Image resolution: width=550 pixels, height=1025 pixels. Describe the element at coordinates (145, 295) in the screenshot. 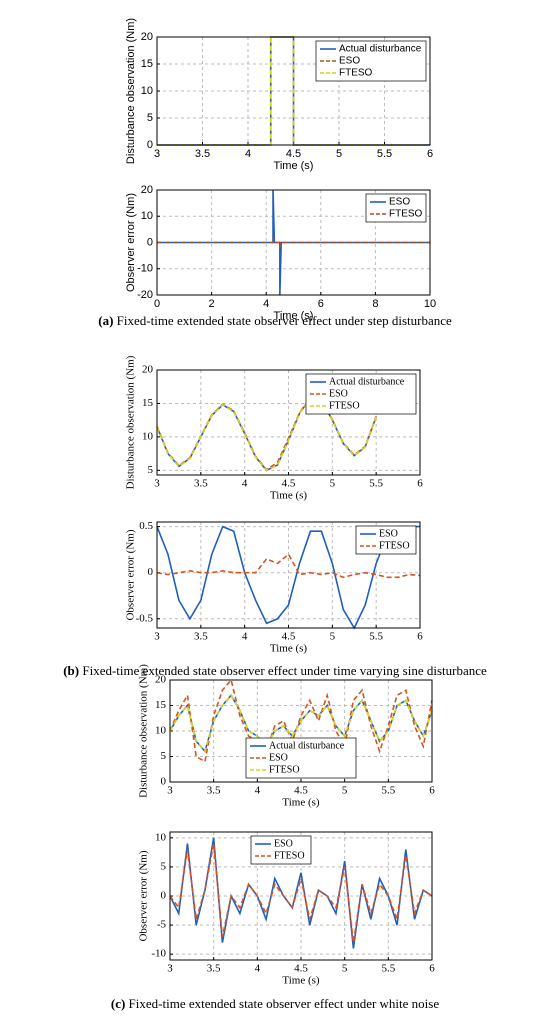

I see `y-tick-label: -20` at that location.